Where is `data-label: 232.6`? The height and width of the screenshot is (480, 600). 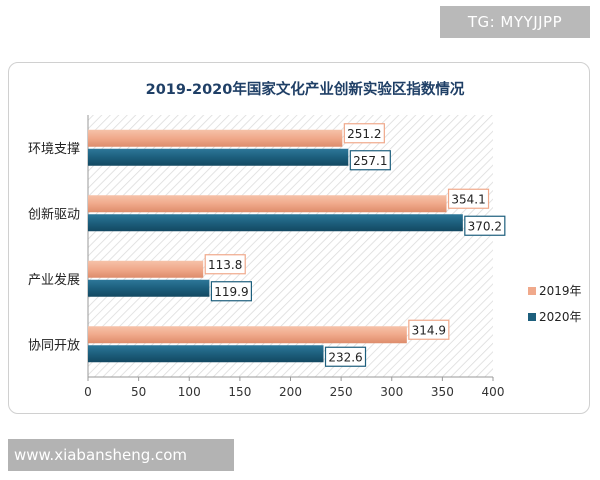 data-label: 232.6 is located at coordinates (345, 357).